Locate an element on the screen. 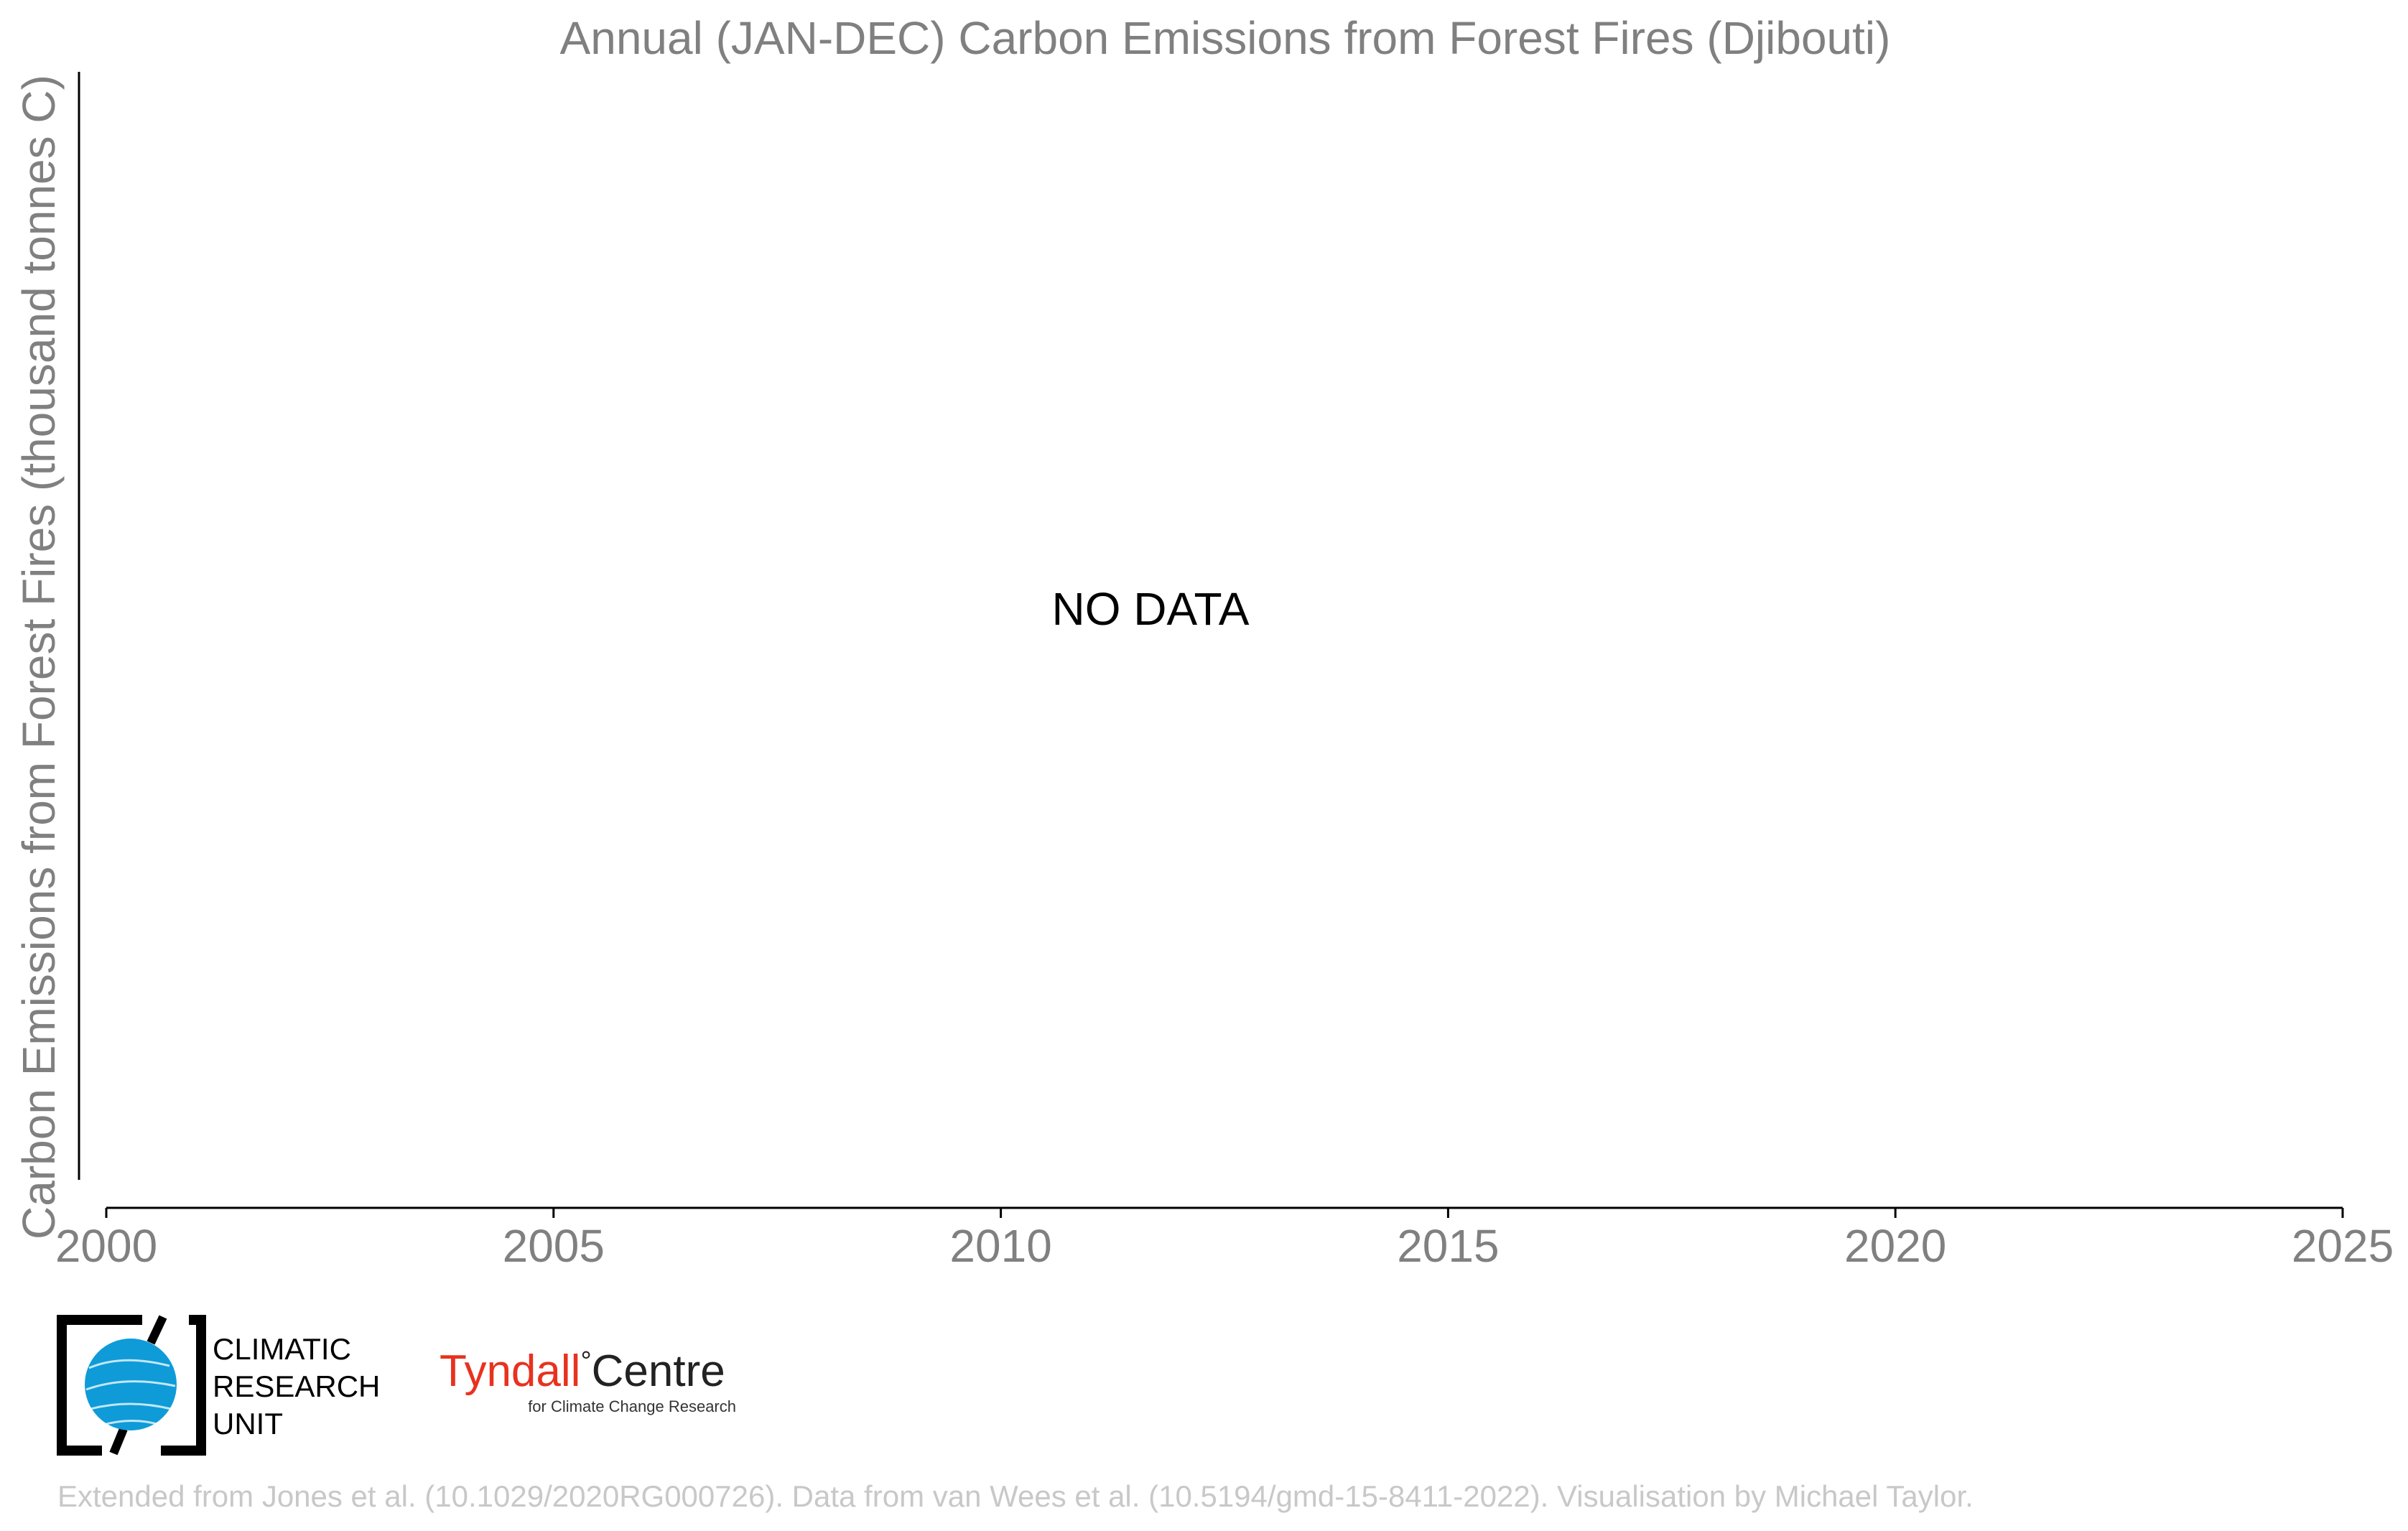 The image size is (2408, 1531). tyndall-subtitle: for Climate Change Research is located at coordinates (632, 1406).